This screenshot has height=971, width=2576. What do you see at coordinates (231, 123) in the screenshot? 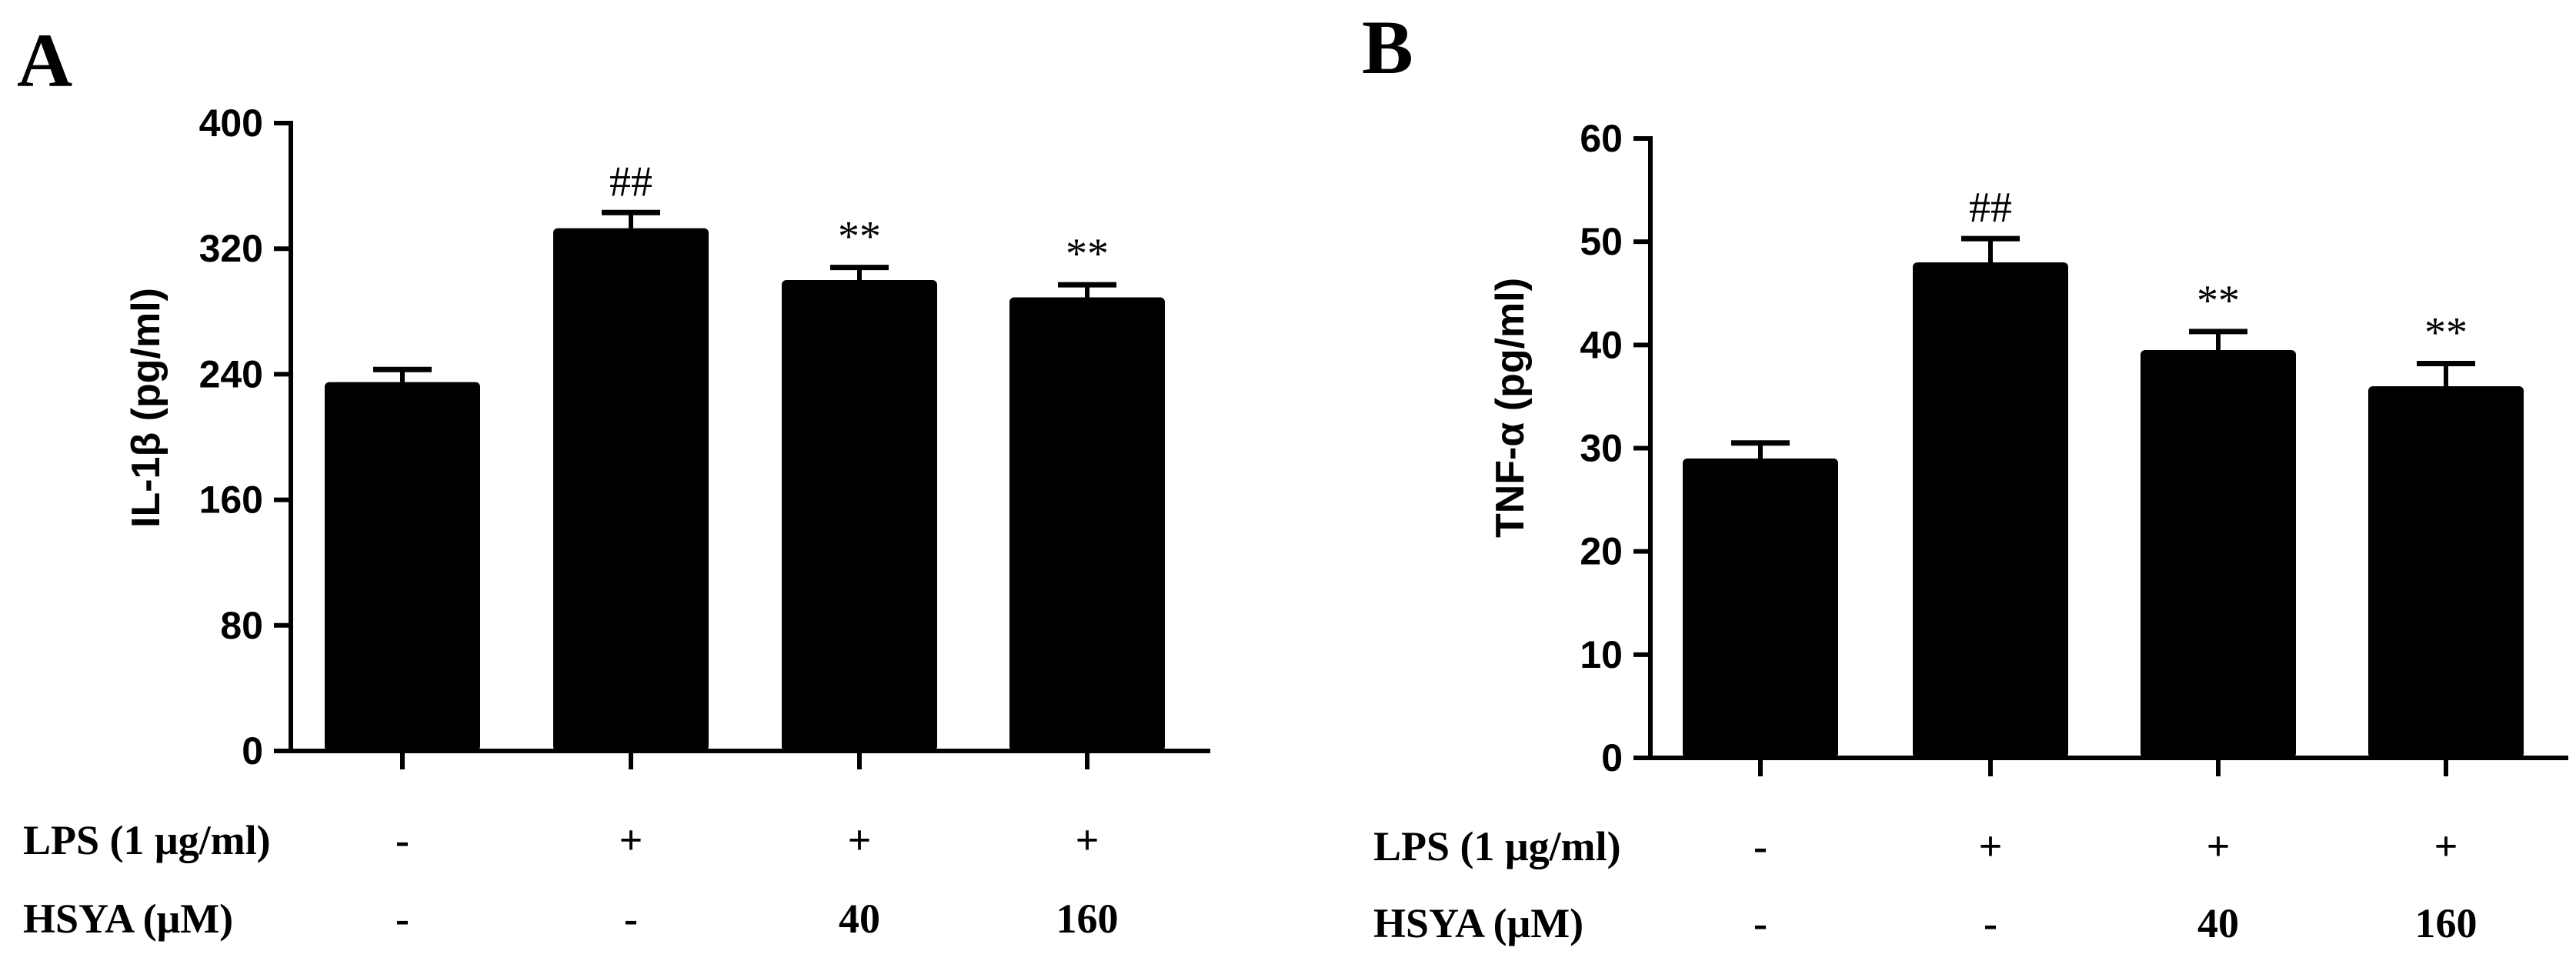
I see `panel-a-y-tick-label: 400` at bounding box center [231, 123].